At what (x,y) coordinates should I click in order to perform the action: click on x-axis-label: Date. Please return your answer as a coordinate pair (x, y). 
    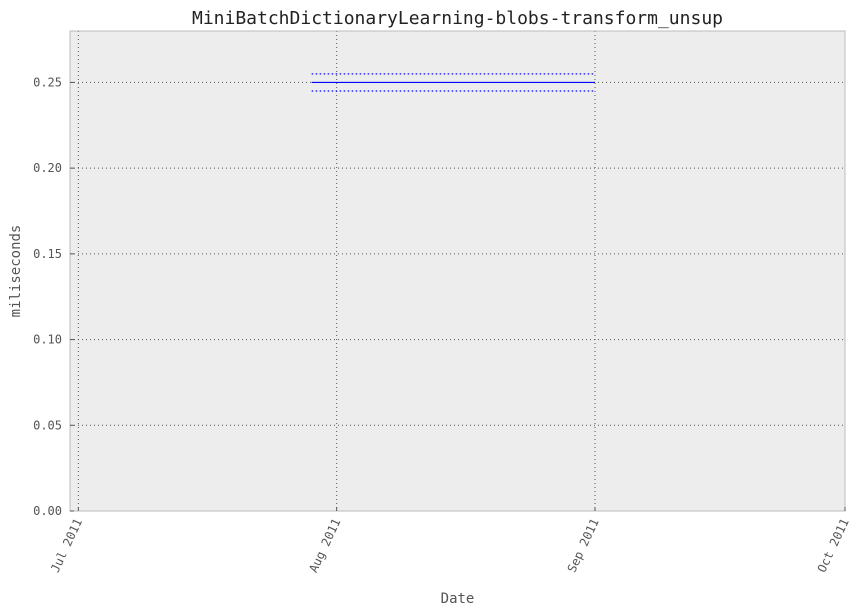
    Looking at the image, I should click on (458, 599).